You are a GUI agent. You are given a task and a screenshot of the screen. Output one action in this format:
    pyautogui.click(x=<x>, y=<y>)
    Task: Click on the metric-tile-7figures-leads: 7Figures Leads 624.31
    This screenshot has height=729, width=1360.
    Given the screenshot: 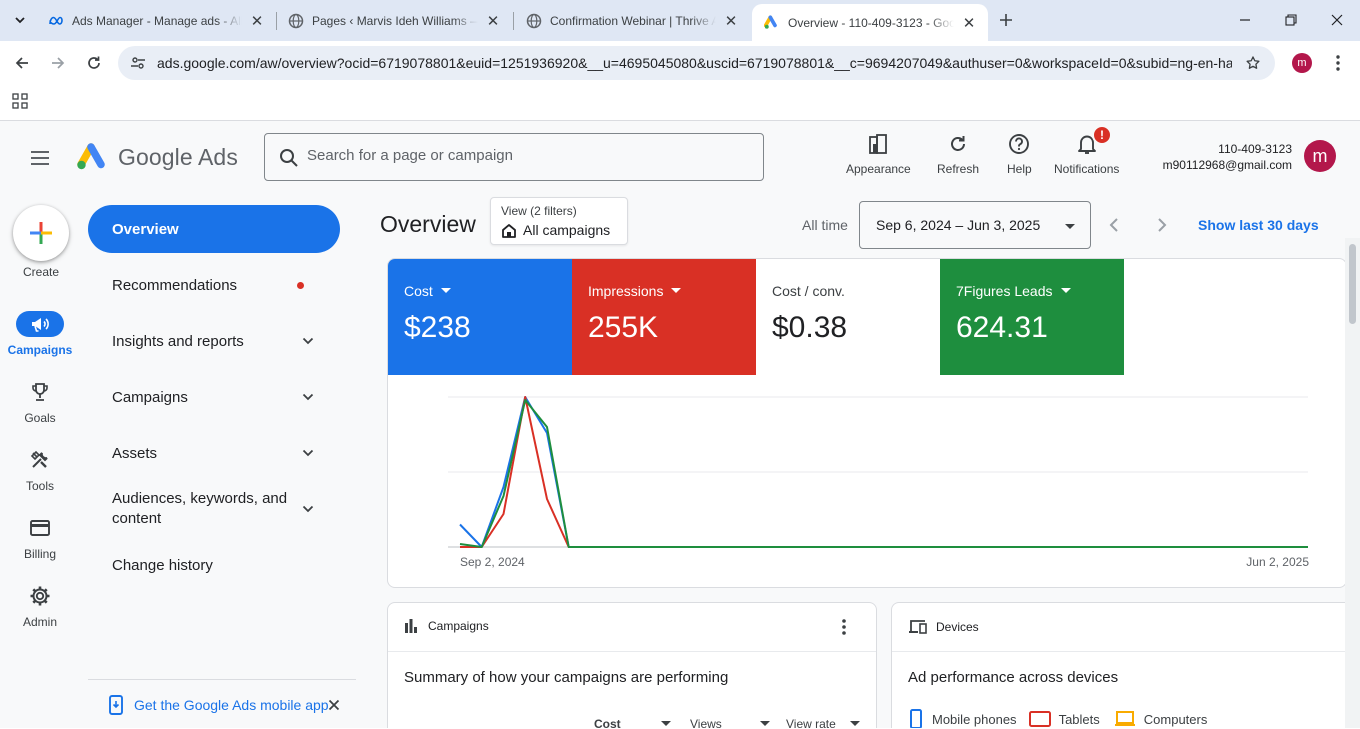 What is the action you would take?
    pyautogui.click(x=1032, y=317)
    